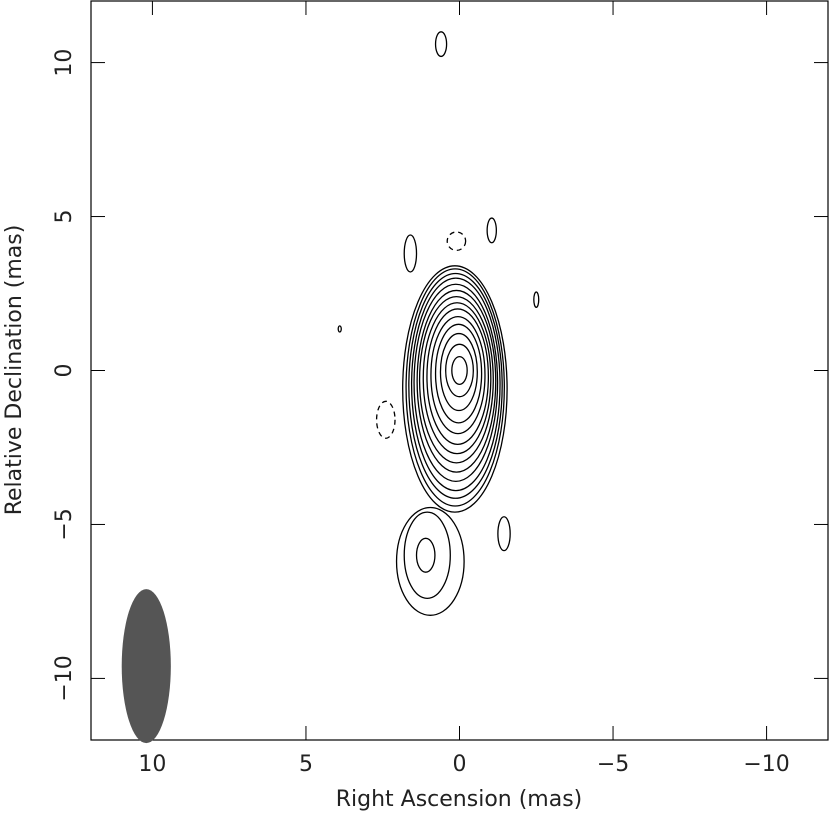 Image resolution: width=831 pixels, height=820 pixels. I want to click on x-tick-label: 10, so click(152, 764).